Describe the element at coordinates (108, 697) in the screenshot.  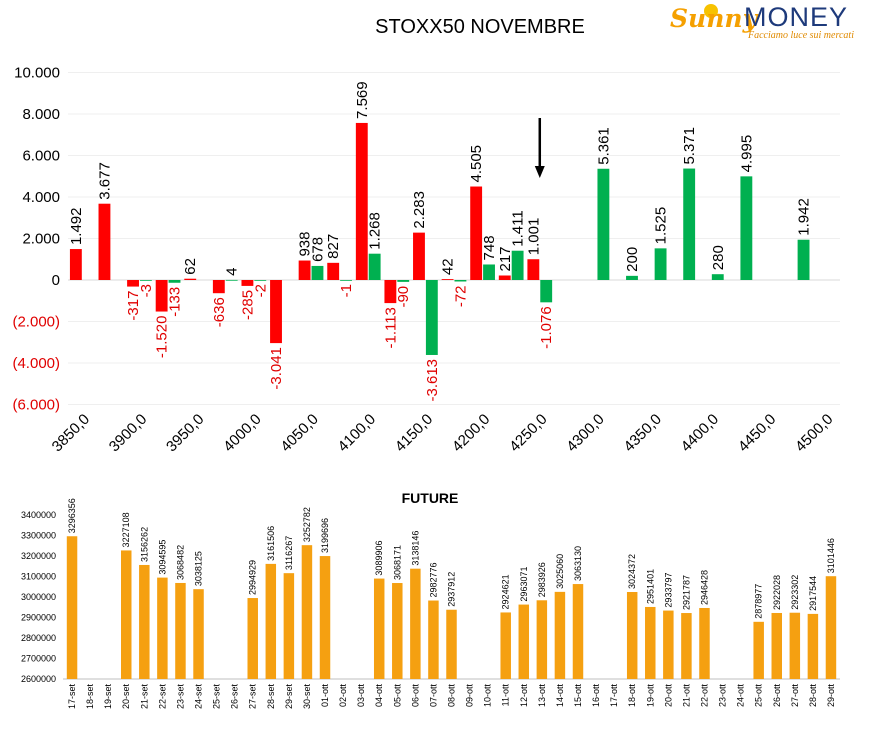
I see `x-tick-label: 19-set` at that location.